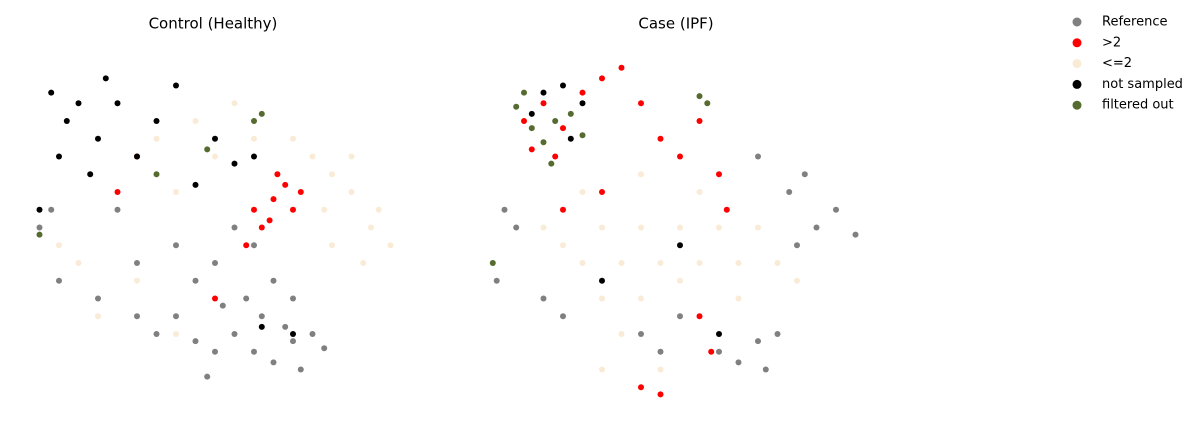 This screenshot has height=437, width=1203. Describe the element at coordinates (1111, 42) in the screenshot. I see `legend-label: >2` at that location.